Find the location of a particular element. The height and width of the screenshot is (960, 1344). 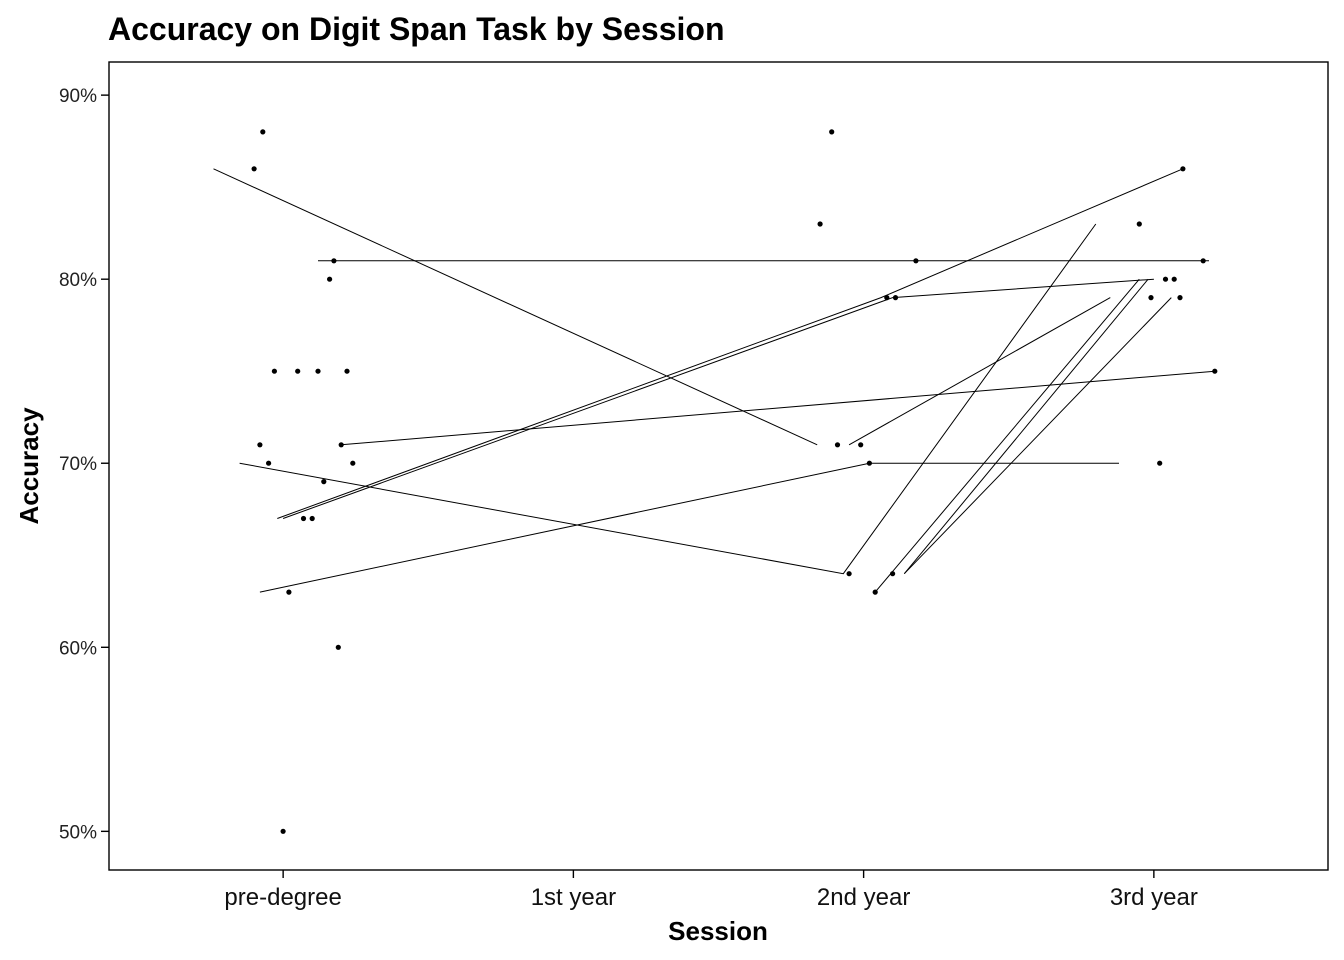

y-axis-title: Accuracy is located at coordinates (29, 466).